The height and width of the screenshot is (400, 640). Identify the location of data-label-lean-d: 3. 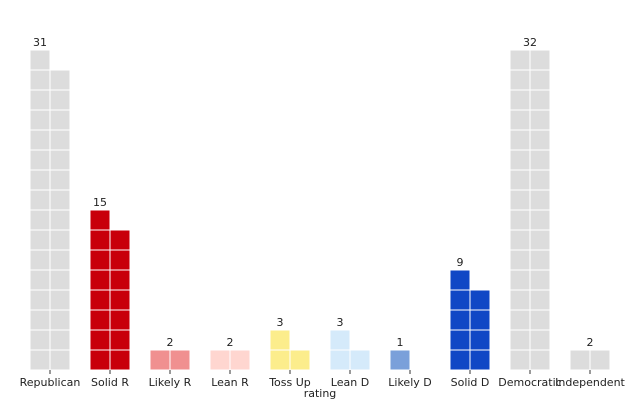
(340, 322).